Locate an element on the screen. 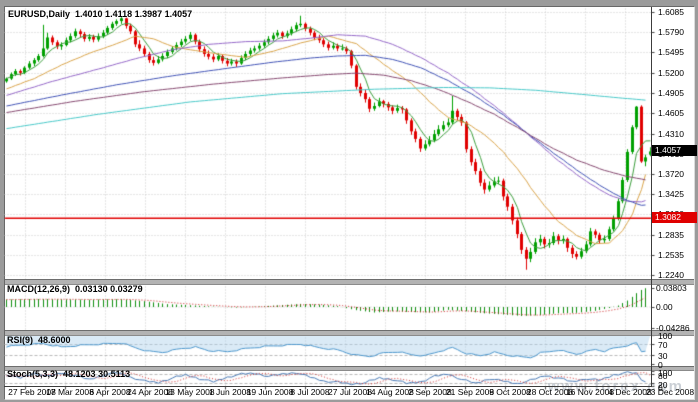 This screenshot has height=402, width=698. axis-date-label: 17 Mar 2008 is located at coordinates (70, 392).